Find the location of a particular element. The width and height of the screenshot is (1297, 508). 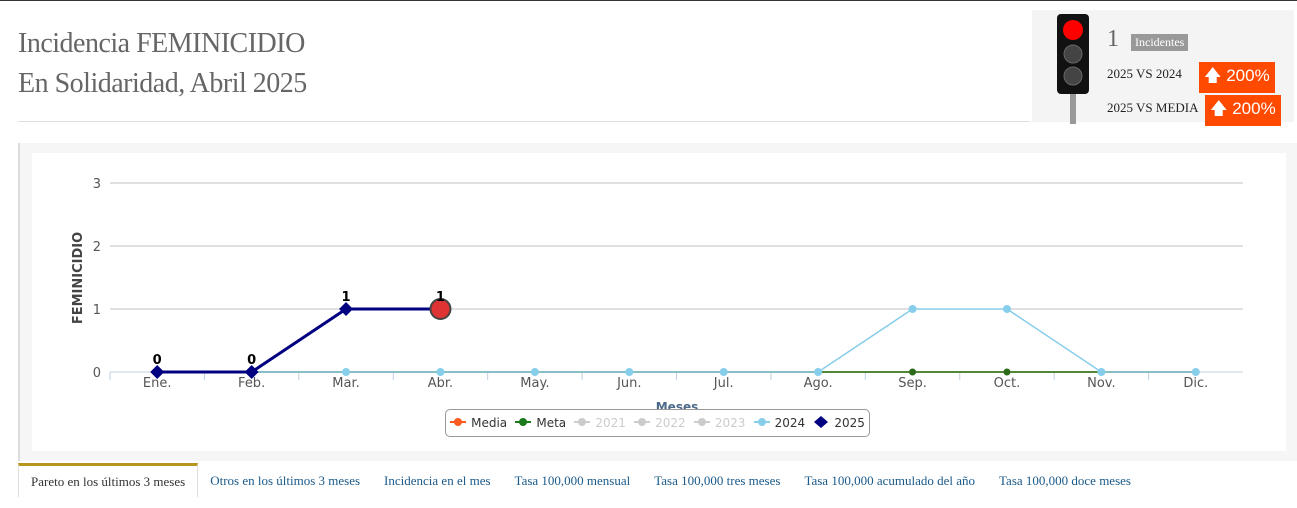

current-month-marker is located at coordinates (440, 309).